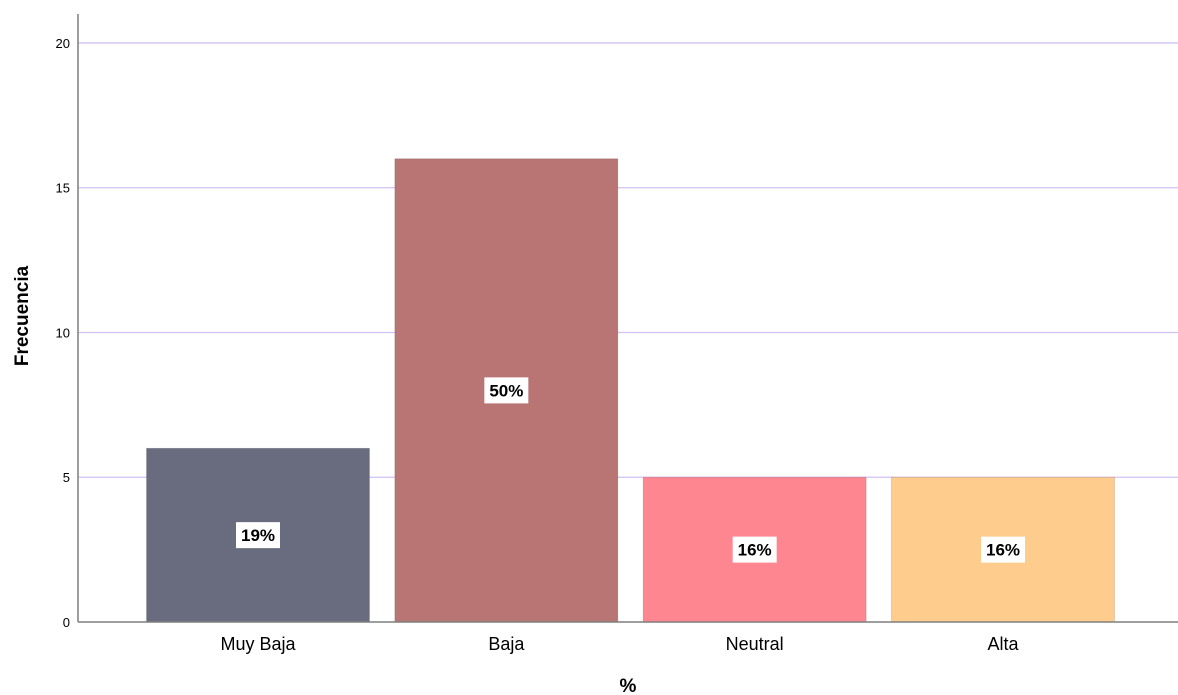  I want to click on x-tick-labels: Muy Baja Baja Neutral Alta, so click(619, 644).